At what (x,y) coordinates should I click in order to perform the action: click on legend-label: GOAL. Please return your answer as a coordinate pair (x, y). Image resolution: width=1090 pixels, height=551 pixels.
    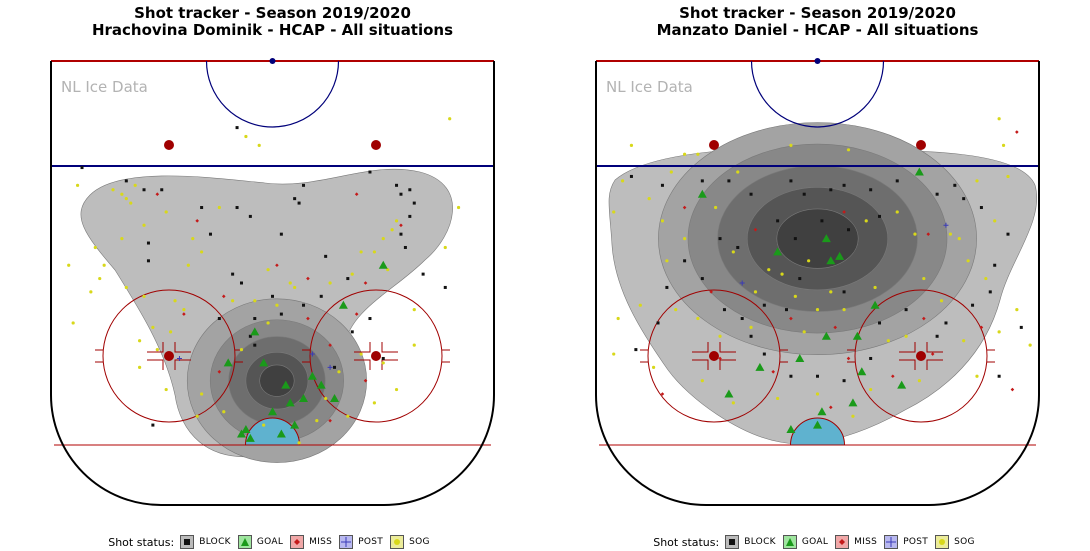
    Looking at the image, I should click on (815, 542).